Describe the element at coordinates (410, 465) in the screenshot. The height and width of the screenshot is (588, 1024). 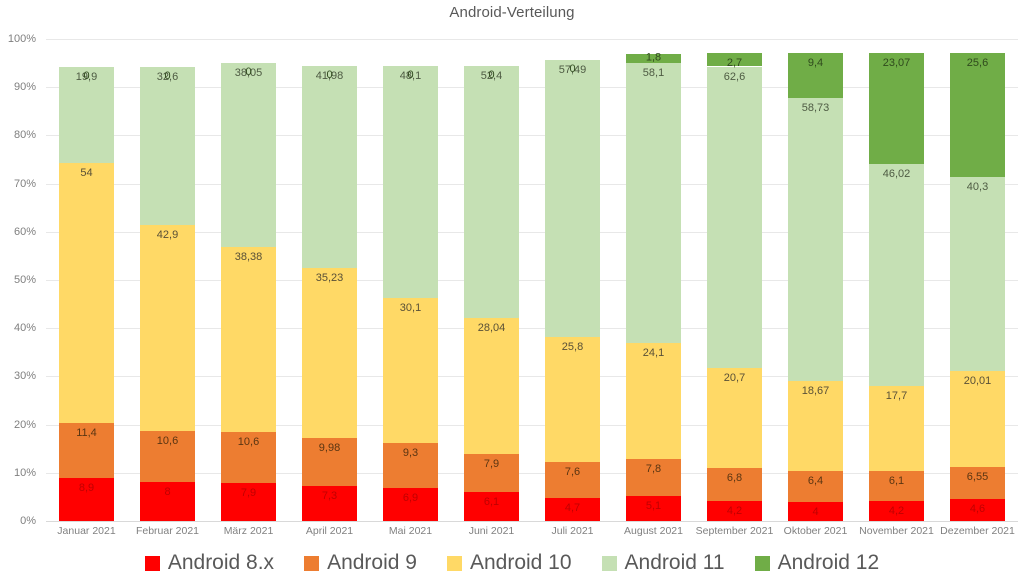
I see `bar-segment: 9,3` at that location.